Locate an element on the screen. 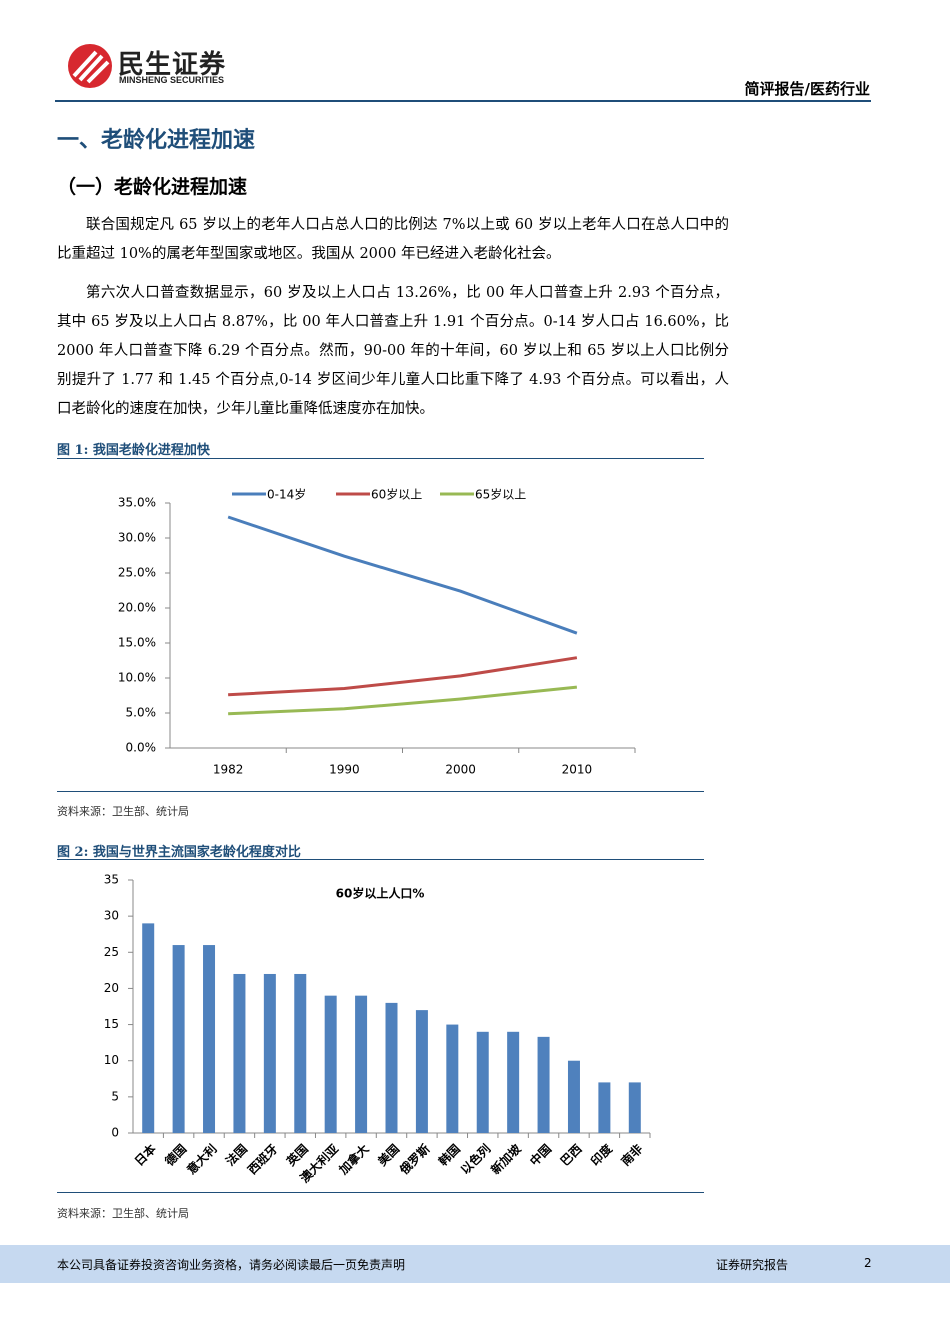  y-tick-label: 20 is located at coordinates (111, 988).